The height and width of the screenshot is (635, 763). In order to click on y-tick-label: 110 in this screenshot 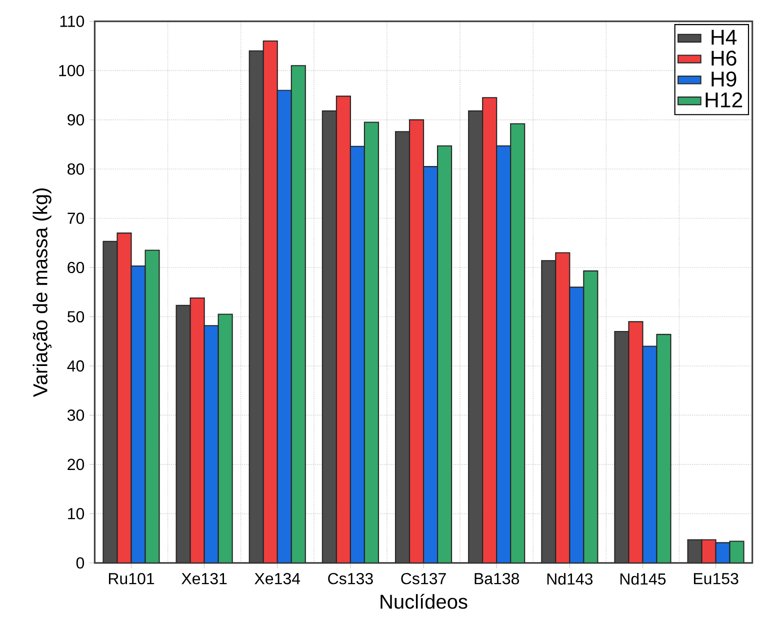, I will do `click(72, 22)`.